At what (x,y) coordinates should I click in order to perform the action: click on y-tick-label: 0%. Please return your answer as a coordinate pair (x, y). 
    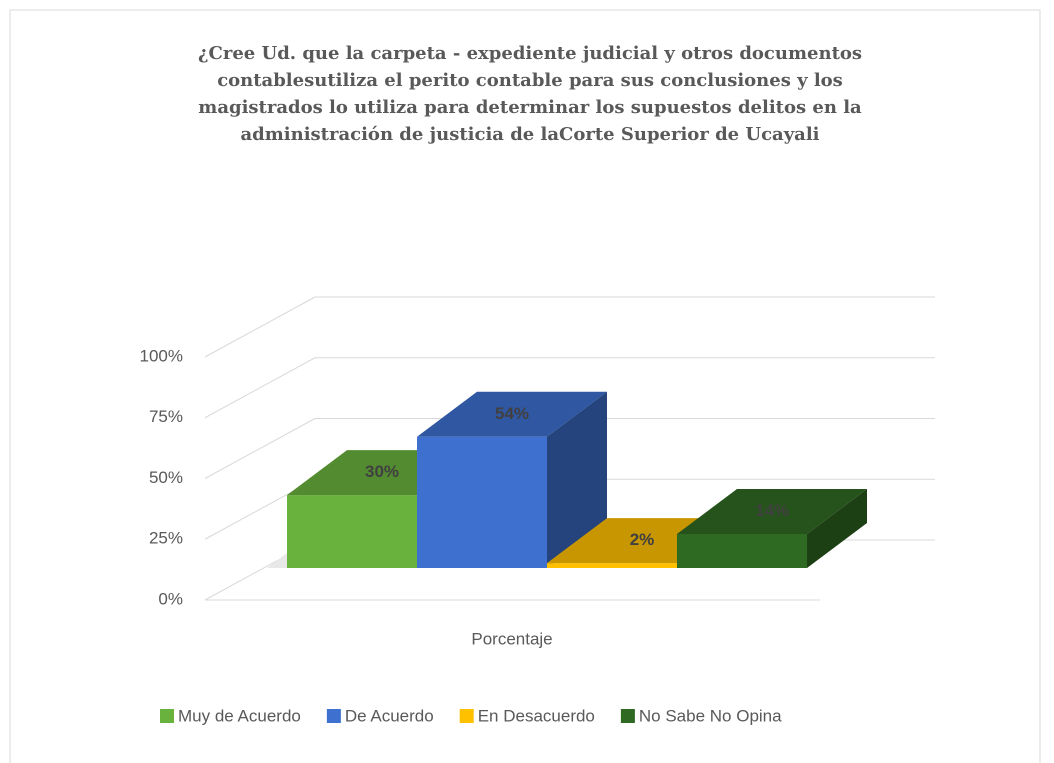
    Looking at the image, I should click on (170, 598).